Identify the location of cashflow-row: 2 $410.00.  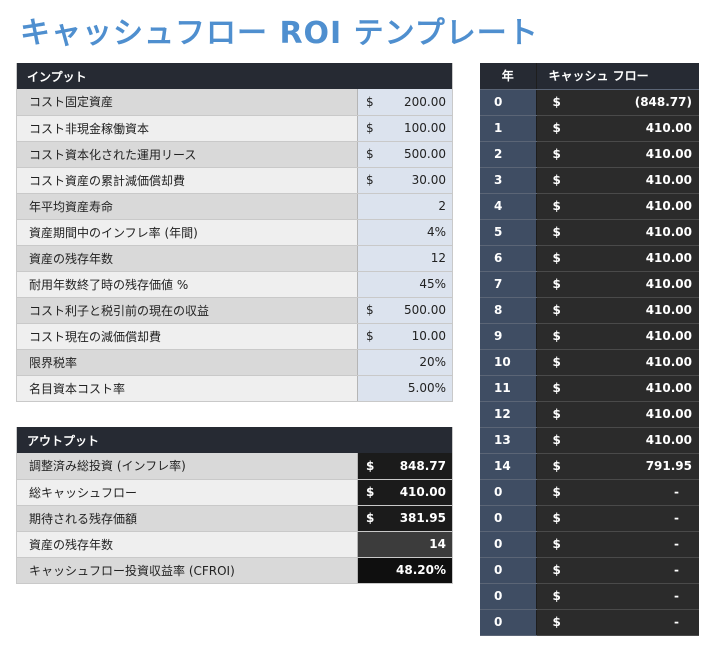
(589, 154).